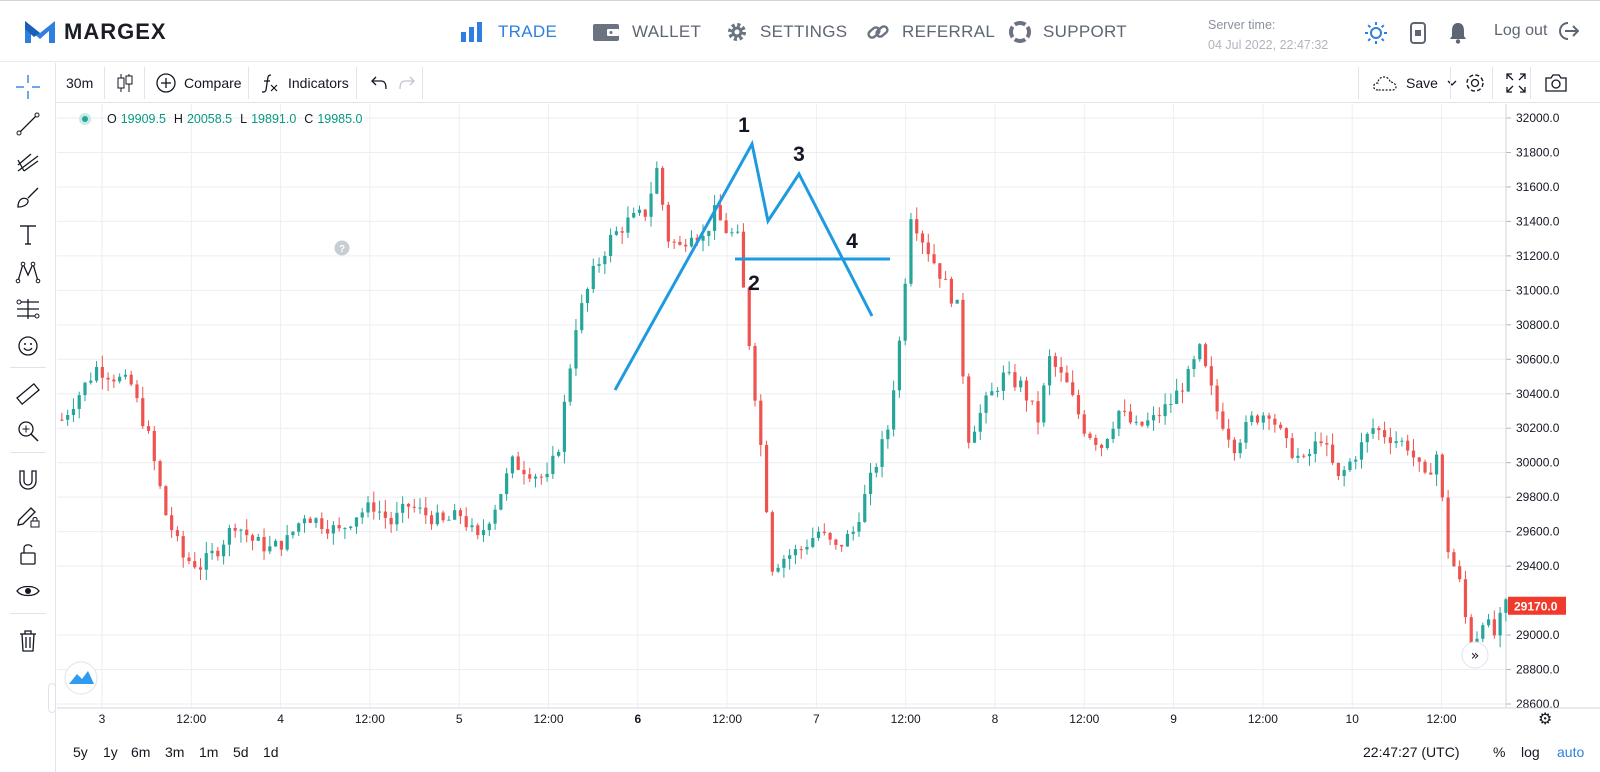 Image resolution: width=1600 pixels, height=772 pixels. I want to click on range-3m: 3m, so click(175, 752).